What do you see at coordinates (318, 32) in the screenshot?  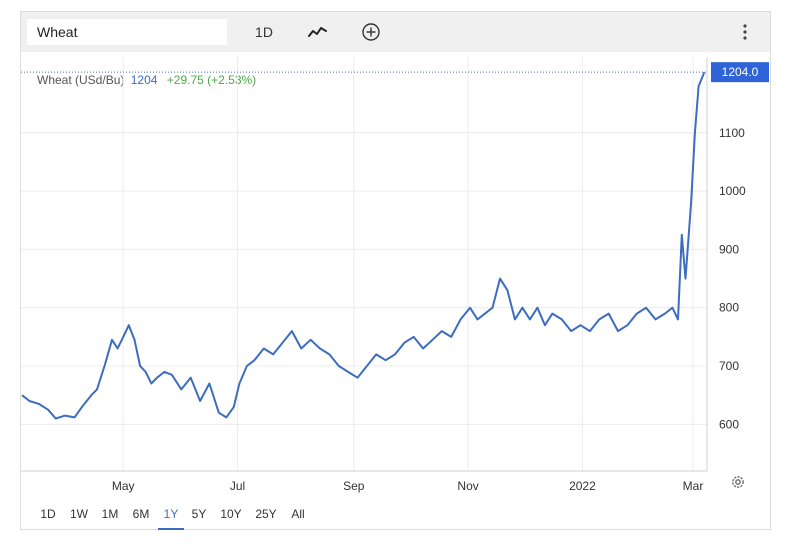 I see `line-chart-style-icon` at bounding box center [318, 32].